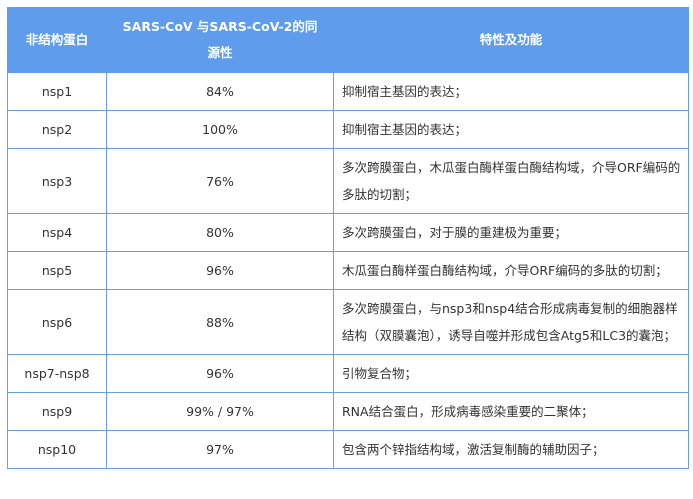 Image resolution: width=693 pixels, height=499 pixels. Describe the element at coordinates (511, 373) in the screenshot. I see `cell-function: 引物复合物；` at that location.